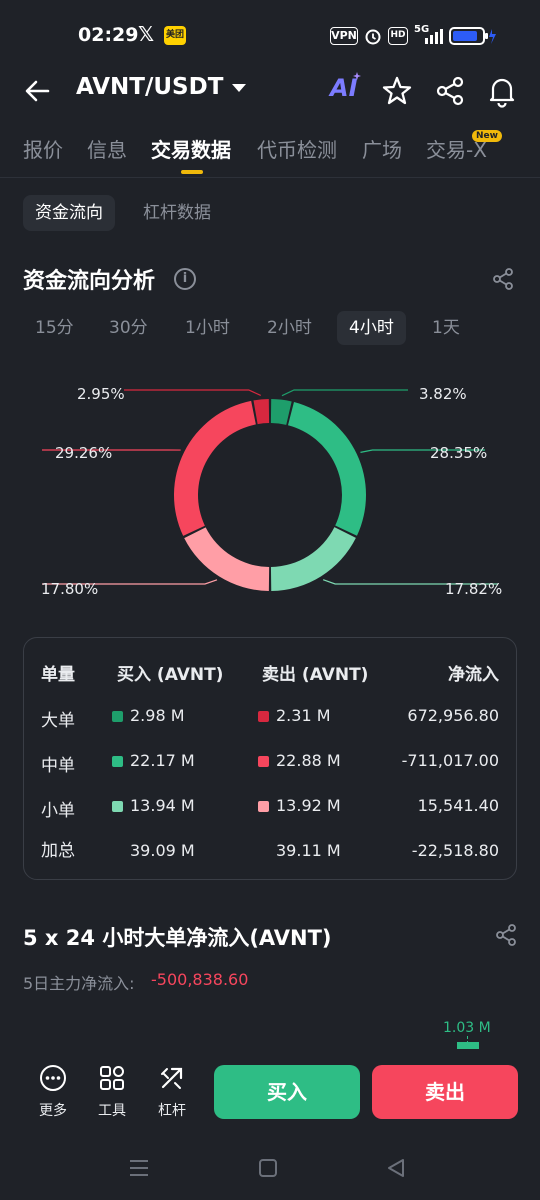  What do you see at coordinates (443, 394) in the screenshot?
I see `slice-label-large-buy: 3.82%` at bounding box center [443, 394].